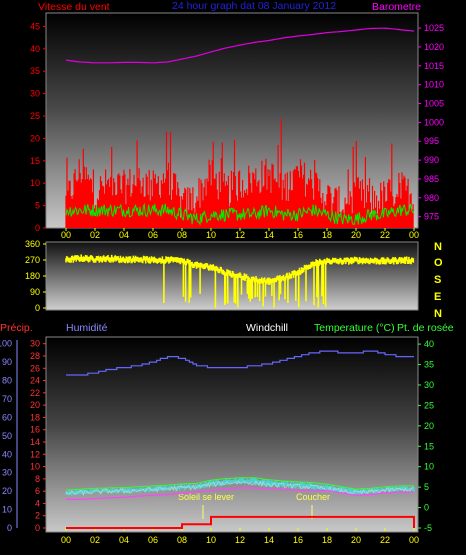 The height and width of the screenshot is (555, 466). I want to click on wind-title: Vitesse du vent, so click(74, 7).